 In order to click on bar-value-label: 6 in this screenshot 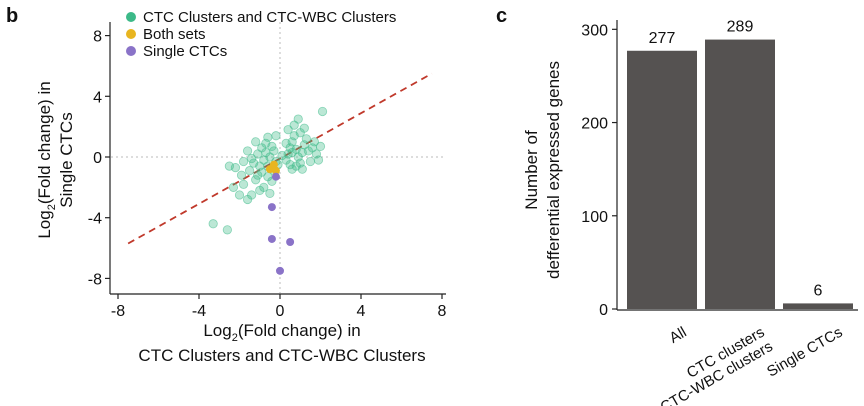, I will do `click(818, 290)`.